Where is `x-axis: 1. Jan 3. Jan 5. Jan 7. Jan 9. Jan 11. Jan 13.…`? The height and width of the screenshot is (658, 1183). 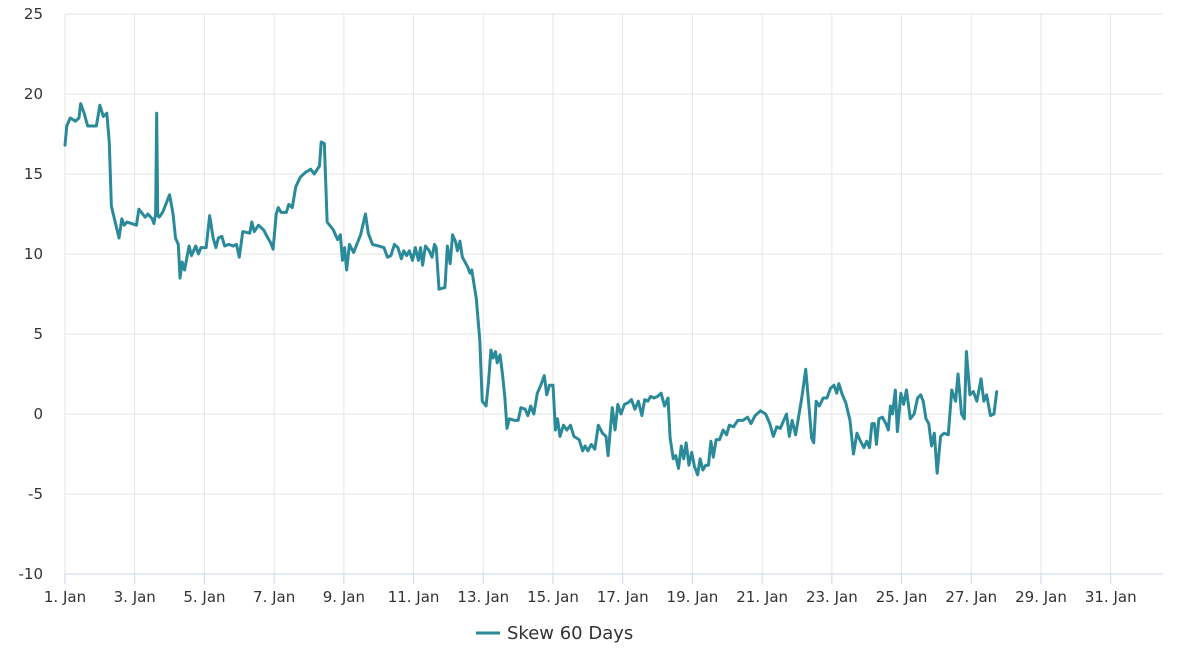
x-axis: 1. Jan 3. Jan 5. Jan 7. Jan 9. Jan 11. Jan 13.… is located at coordinates (603, 589).